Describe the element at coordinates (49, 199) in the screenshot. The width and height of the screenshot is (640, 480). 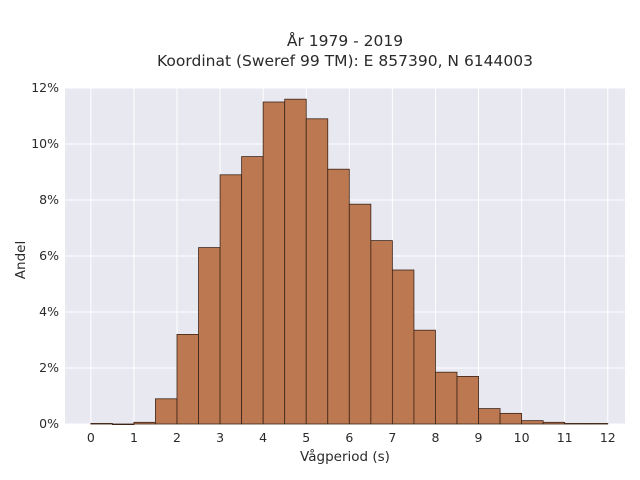
I see `y-tick-label: 8%` at that location.